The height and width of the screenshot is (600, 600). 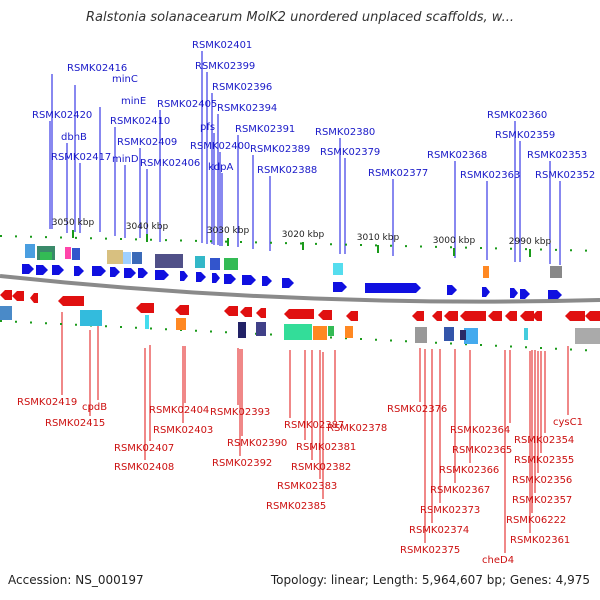 What do you see at coordinates (287, 170) in the screenshot?
I see `top-gene-label: RSMK02388` at bounding box center [287, 170].